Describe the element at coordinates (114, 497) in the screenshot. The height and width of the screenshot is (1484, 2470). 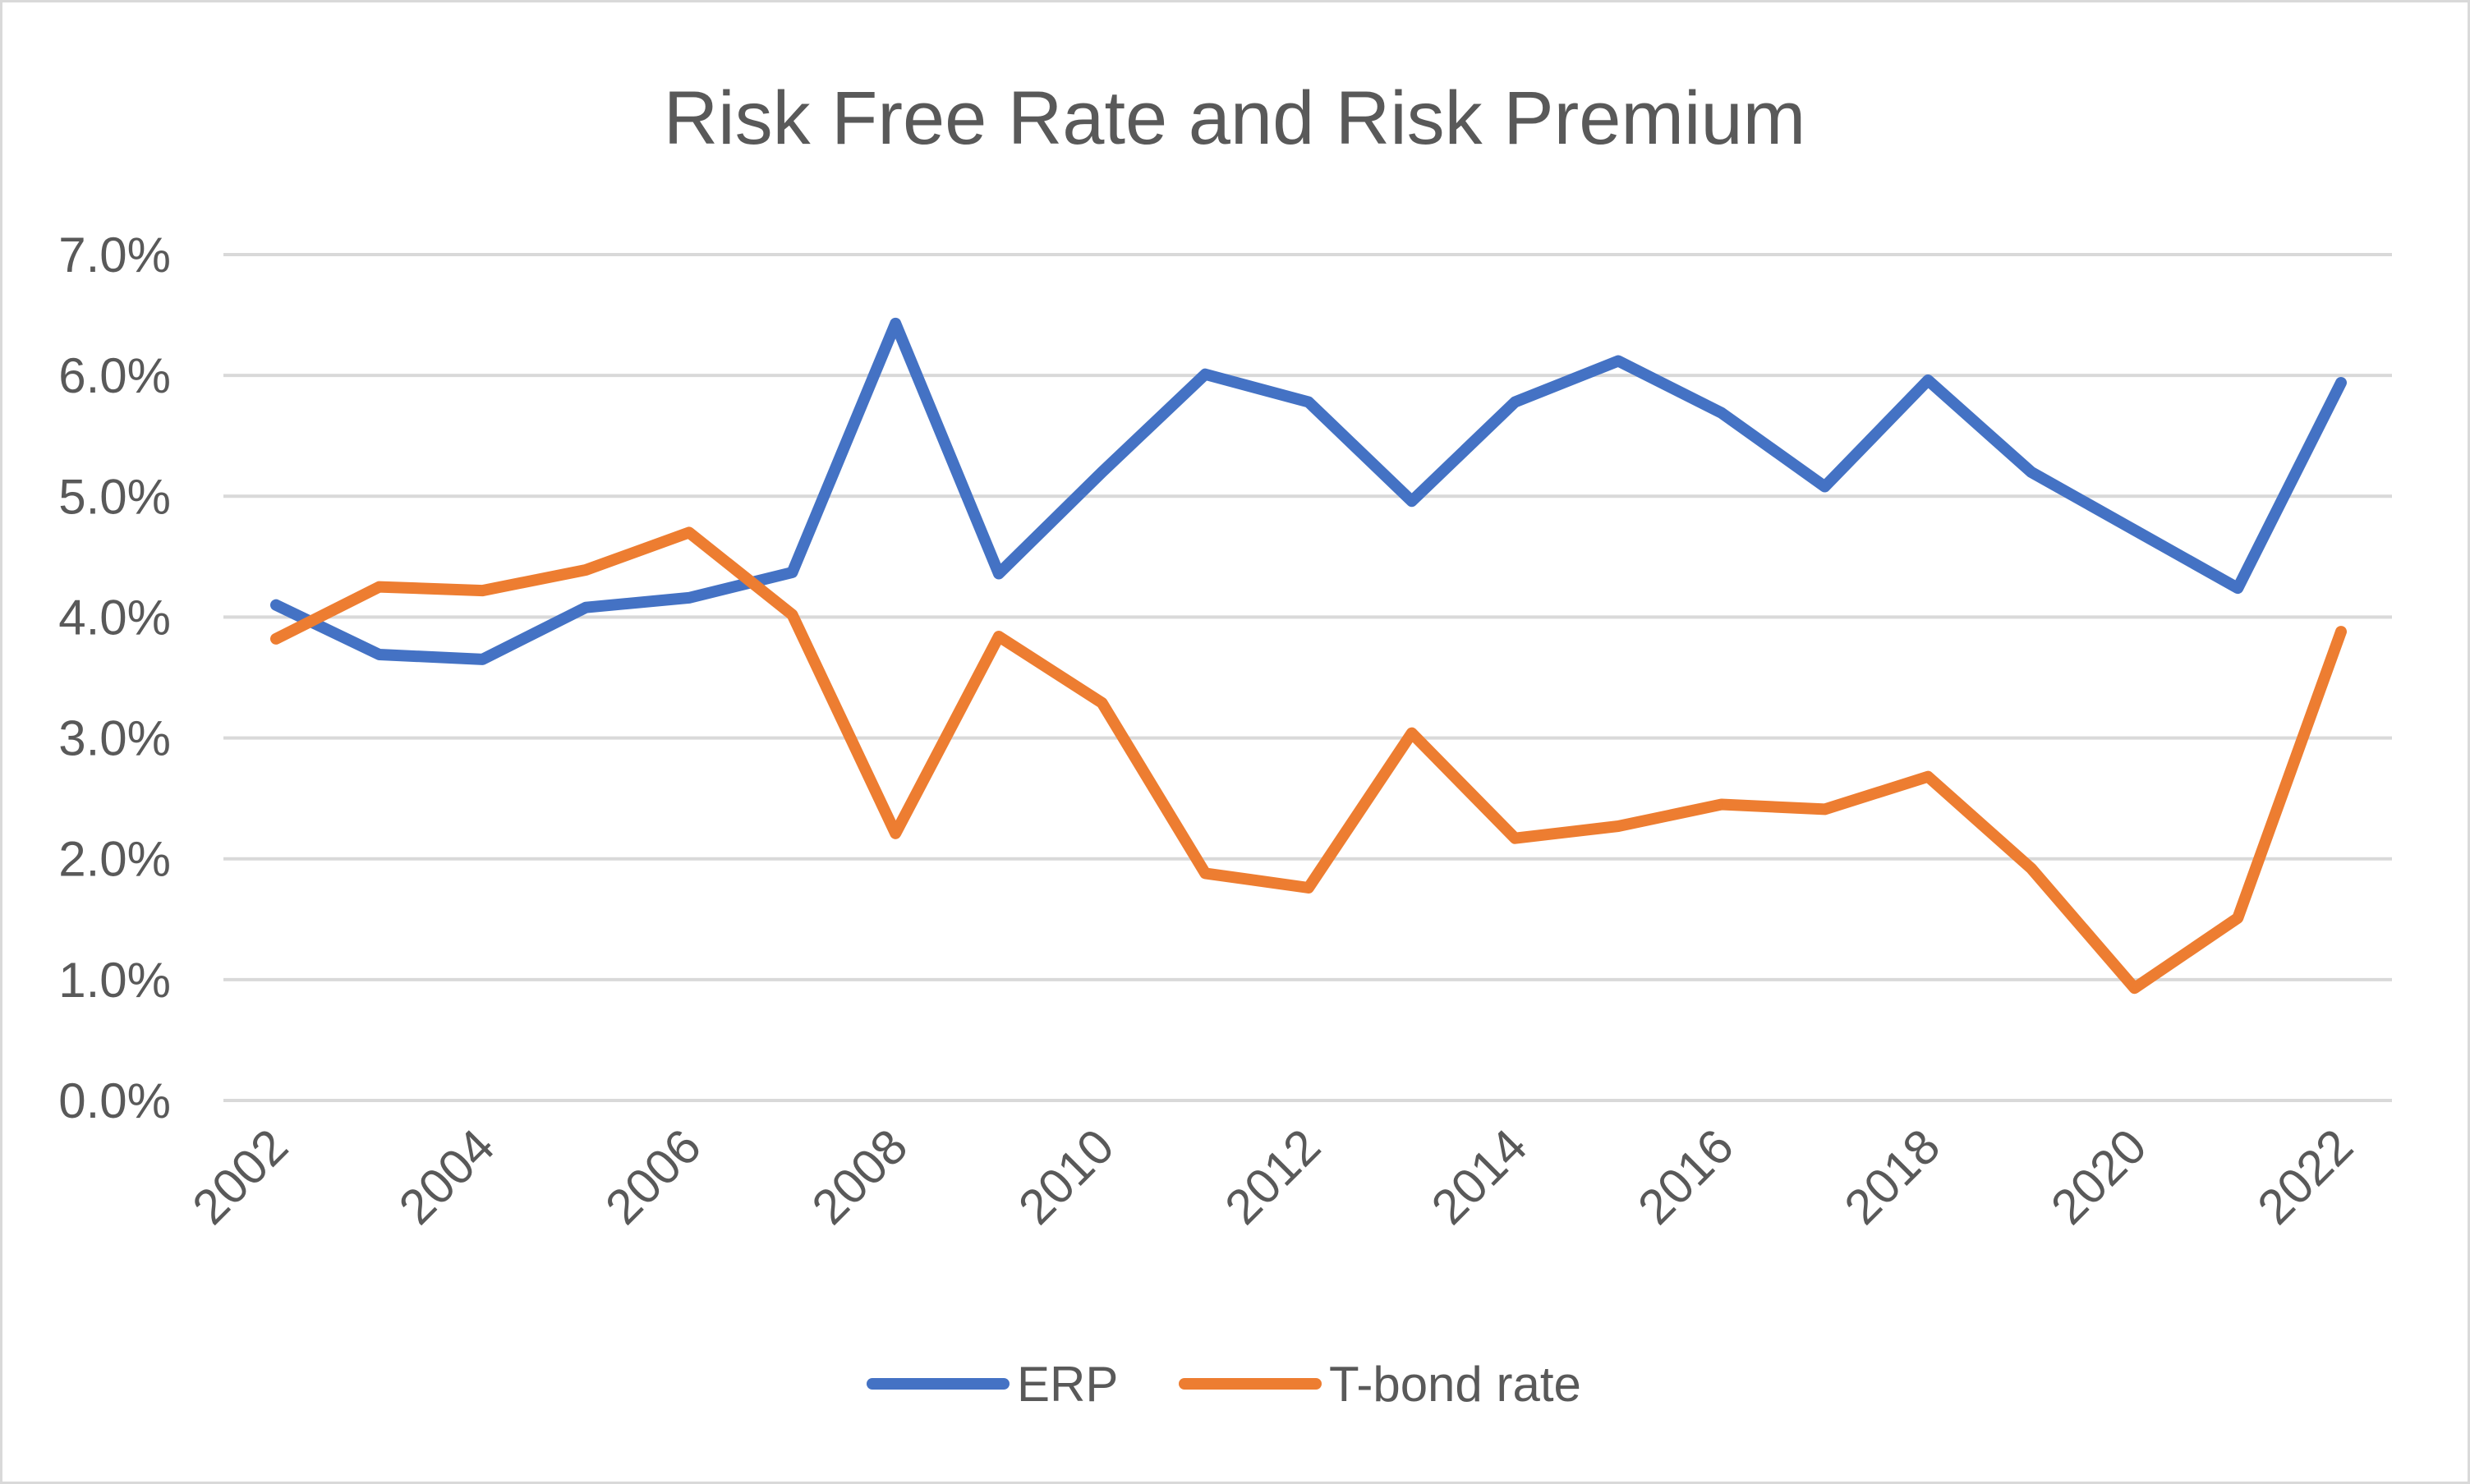
I see `y-tick-label: 5.0%` at that location.